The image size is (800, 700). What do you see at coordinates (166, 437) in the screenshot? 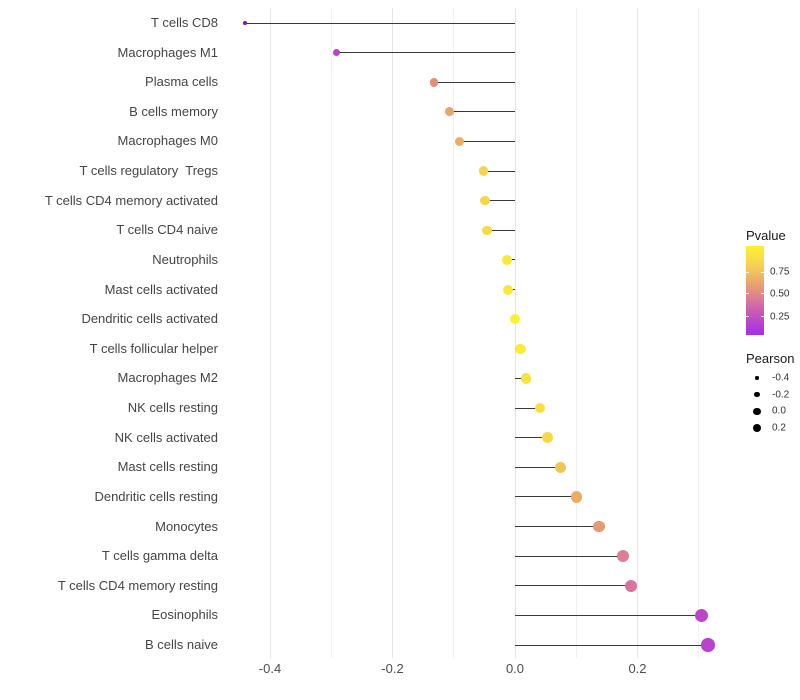
I see `row-label: NK cells activated` at bounding box center [166, 437].